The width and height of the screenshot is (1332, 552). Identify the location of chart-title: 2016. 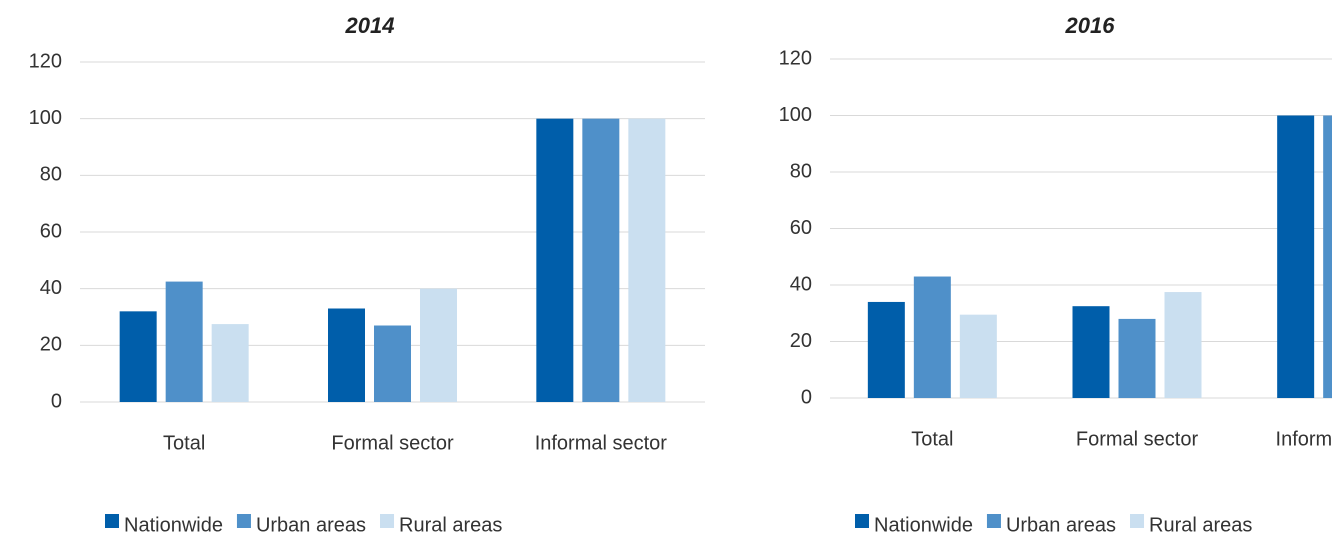
(1090, 25).